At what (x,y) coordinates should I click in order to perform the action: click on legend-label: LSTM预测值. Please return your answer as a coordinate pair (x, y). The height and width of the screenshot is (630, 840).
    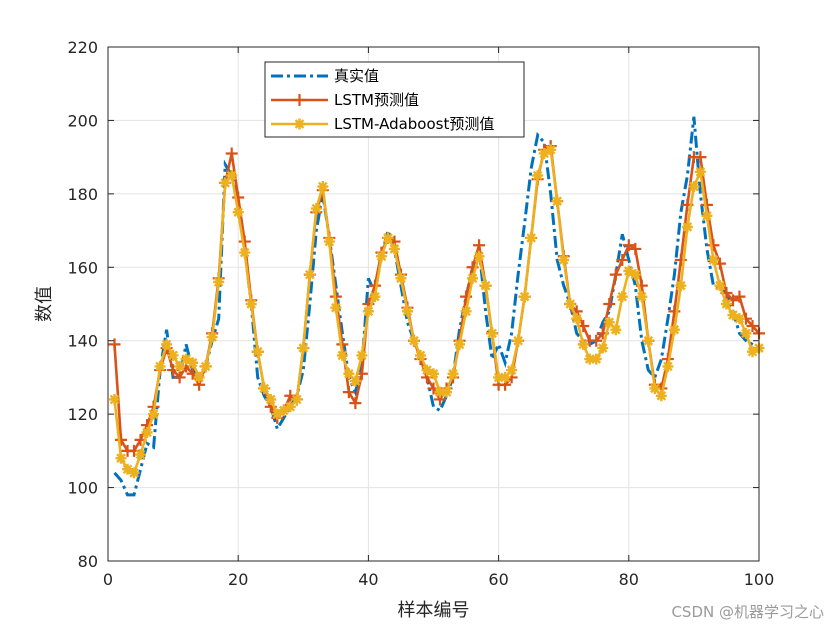
    Looking at the image, I should click on (376, 100).